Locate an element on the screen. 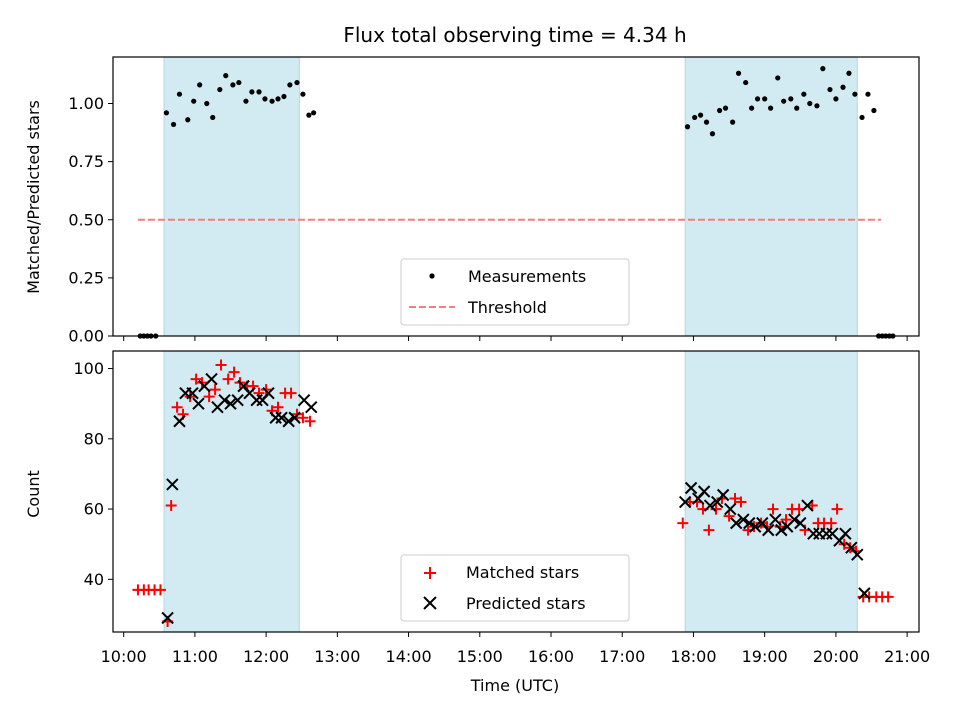 The image size is (960, 720). bottom-legend: Matched stars Predicted stars is located at coordinates (515, 588).